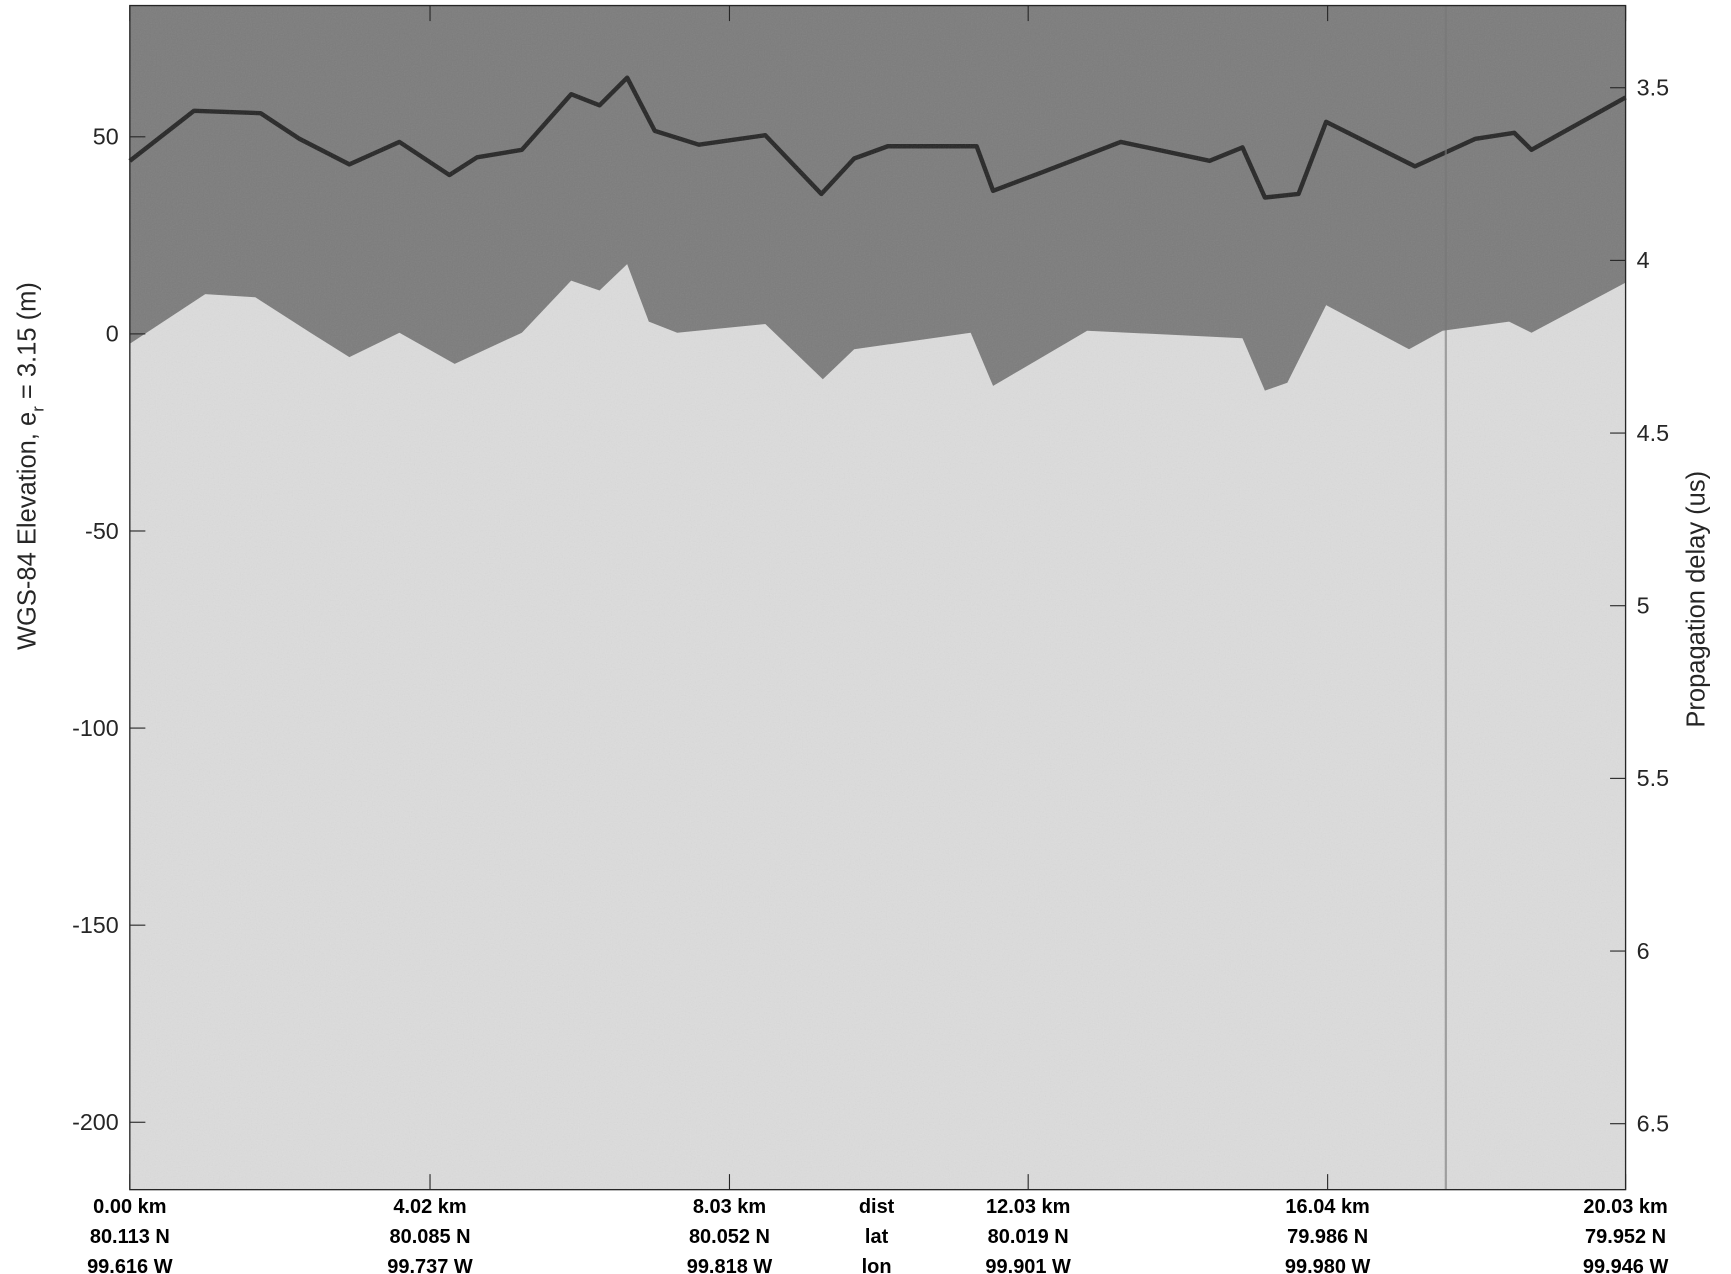 The width and height of the screenshot is (1731, 1274). I want to click on row-label: dist, so click(877, 1207).